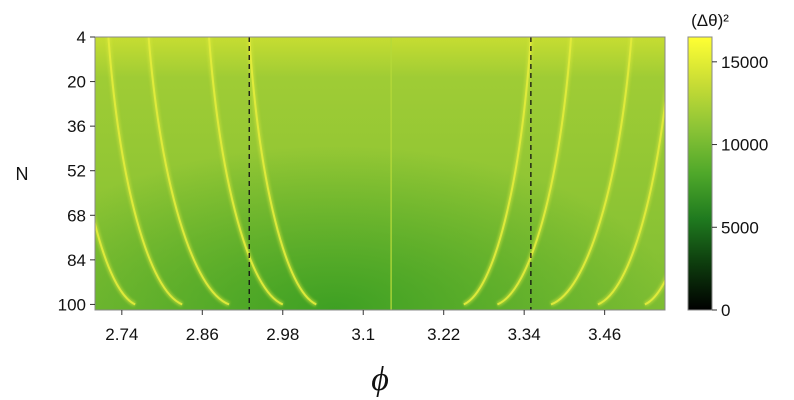 This screenshot has width=794, height=400. Describe the element at coordinates (380, 379) in the screenshot. I see `x-axis-label: ϕ` at that location.